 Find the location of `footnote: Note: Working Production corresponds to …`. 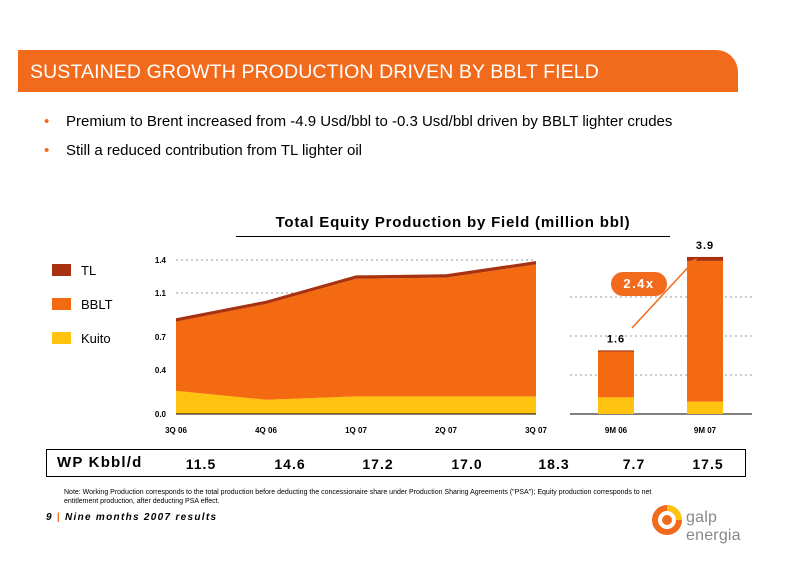

footnote: Note: Working Production corresponds to … is located at coordinates (358, 497).